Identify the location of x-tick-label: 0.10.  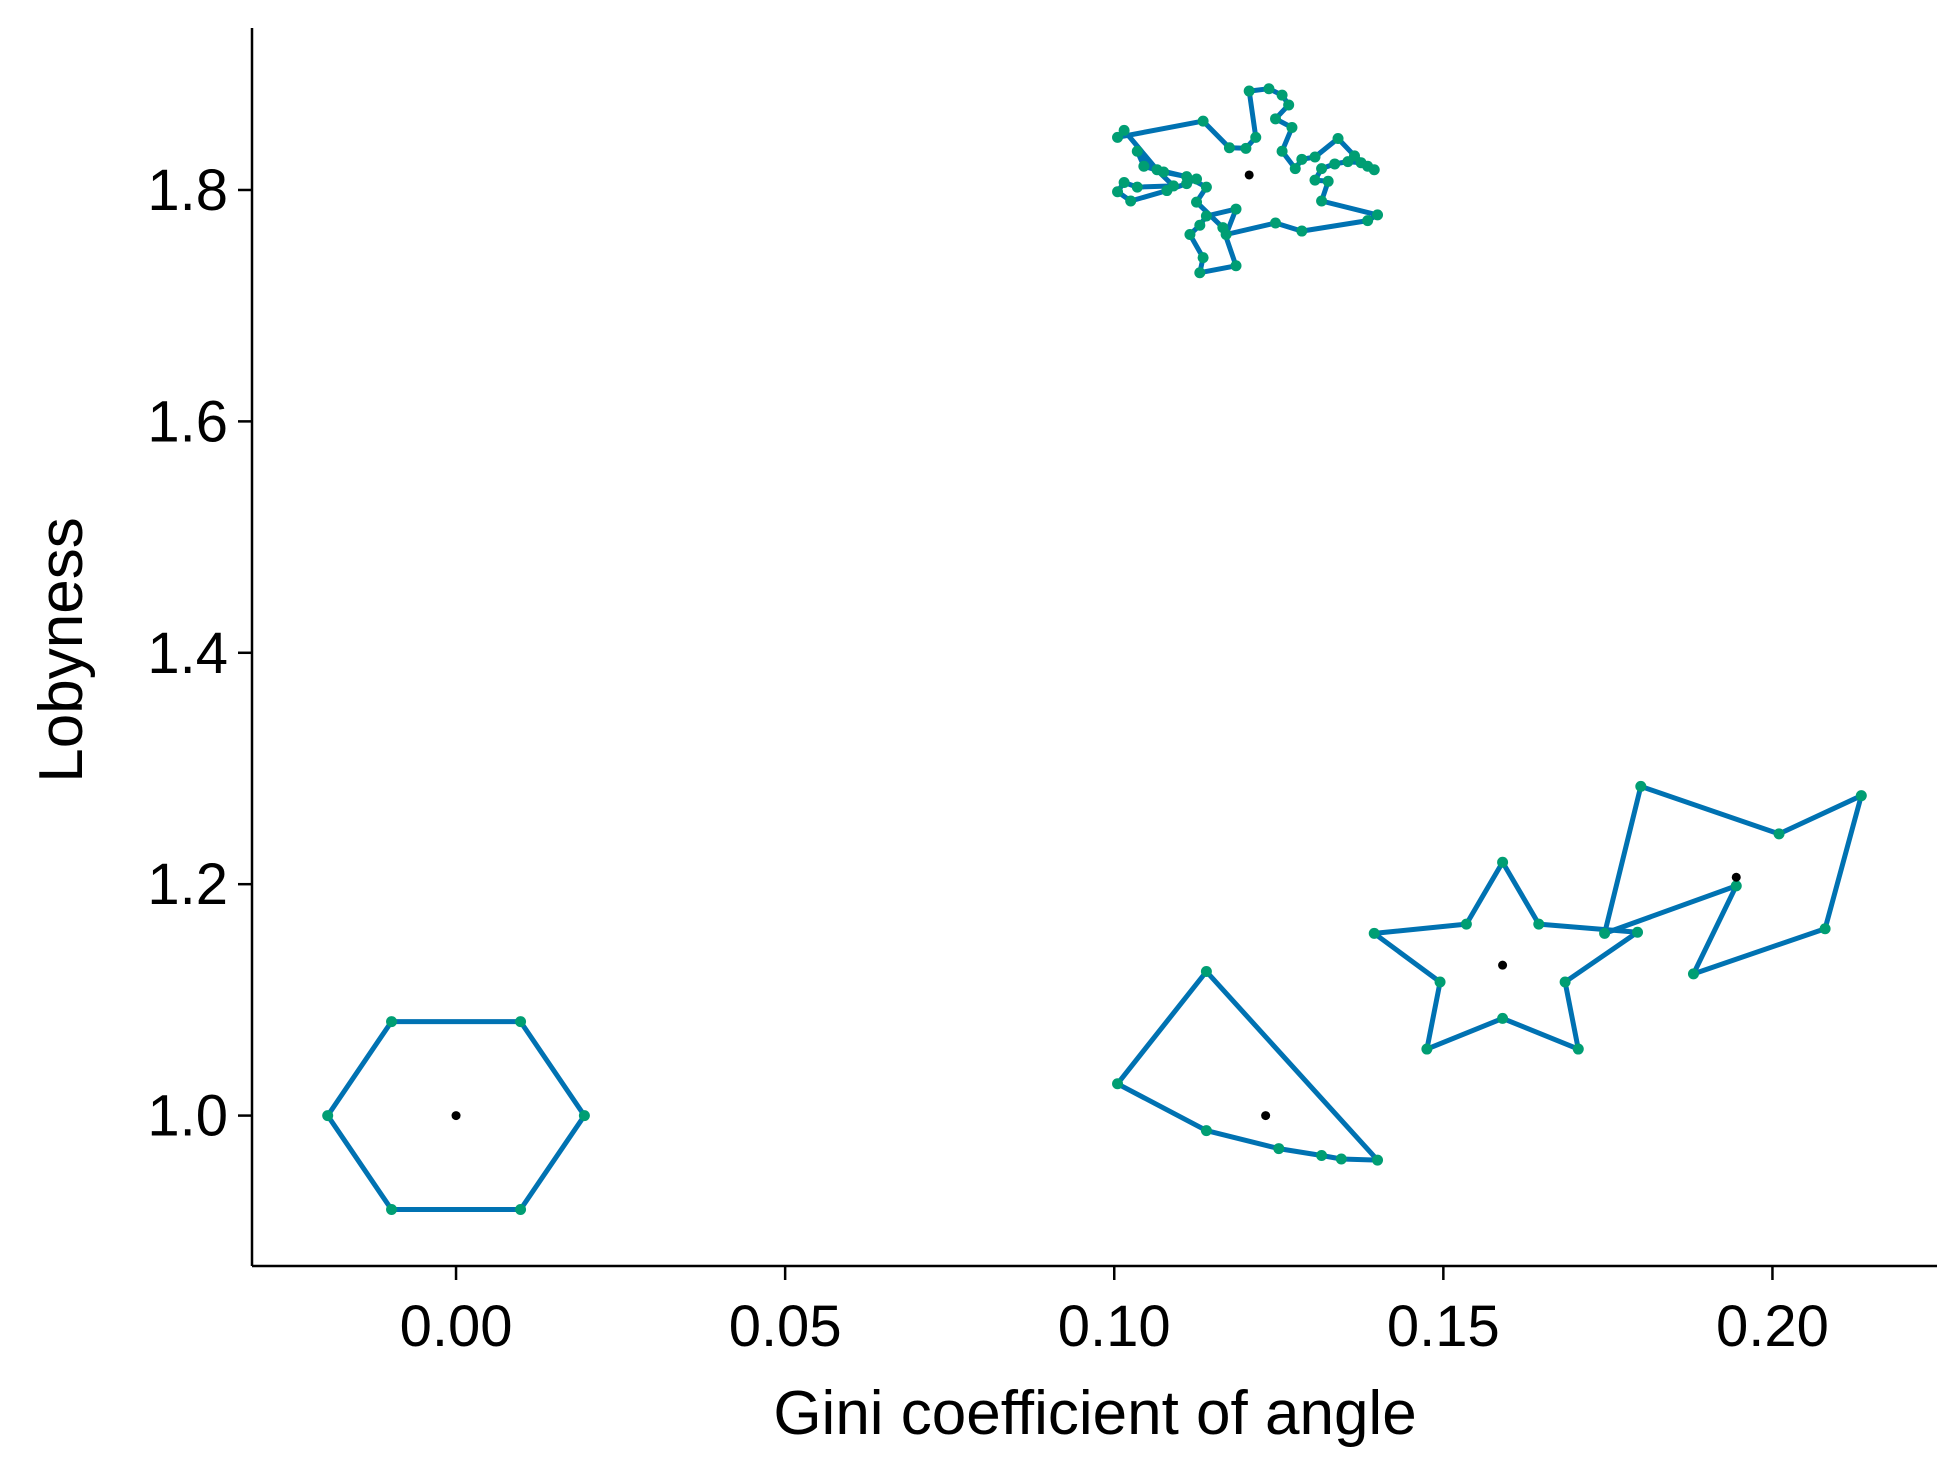
(1114, 1326).